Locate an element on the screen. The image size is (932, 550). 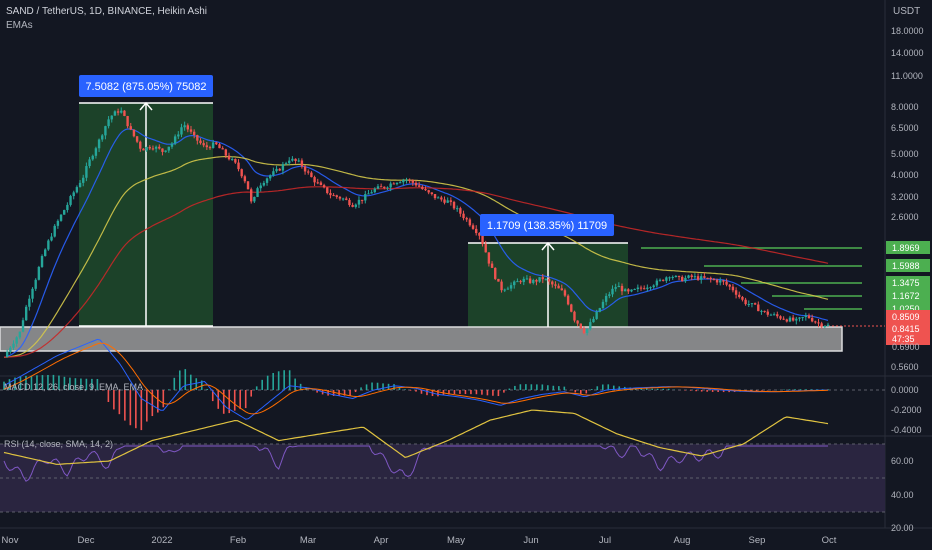
price-tag-label: 1.3475 is located at coordinates (906, 283).